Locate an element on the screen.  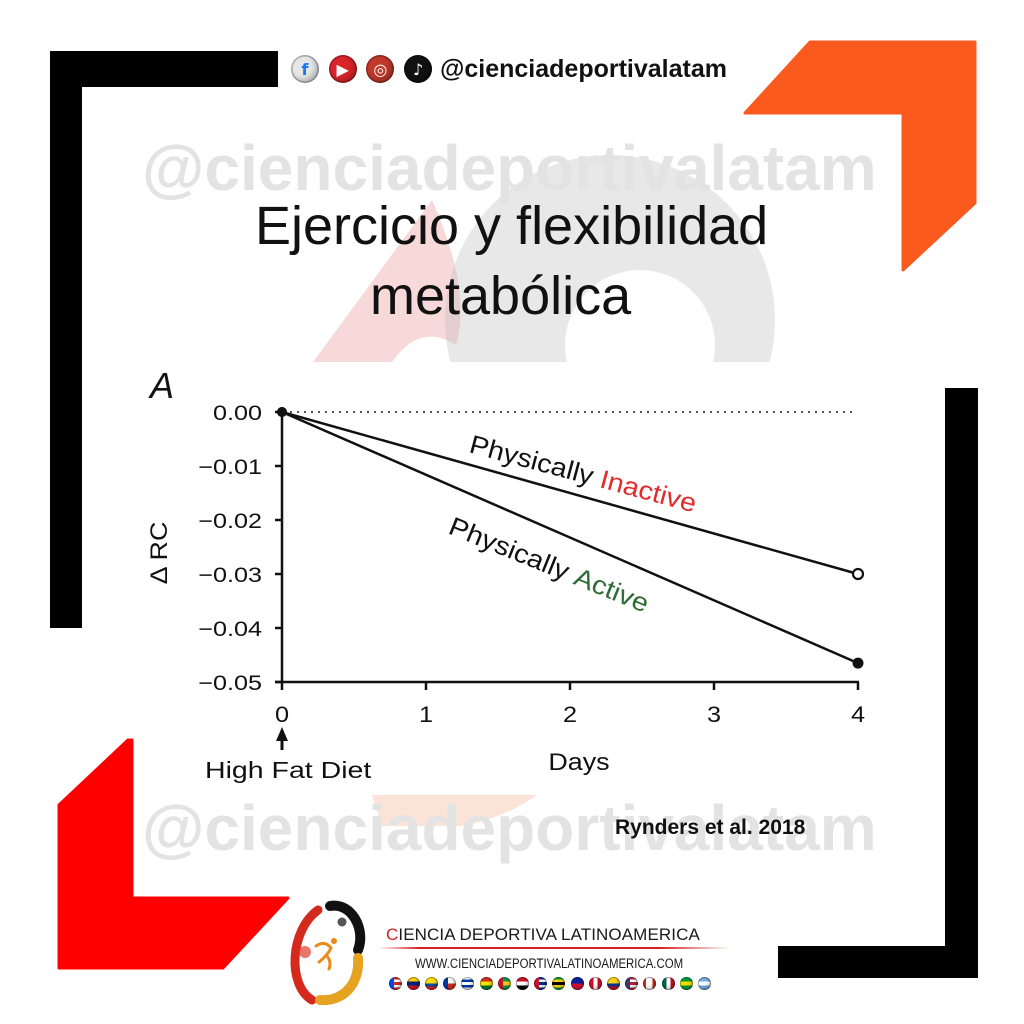
brand-name-rest: IENCIA DEPORTIVA LATINOAMERICA is located at coordinates (549, 934).